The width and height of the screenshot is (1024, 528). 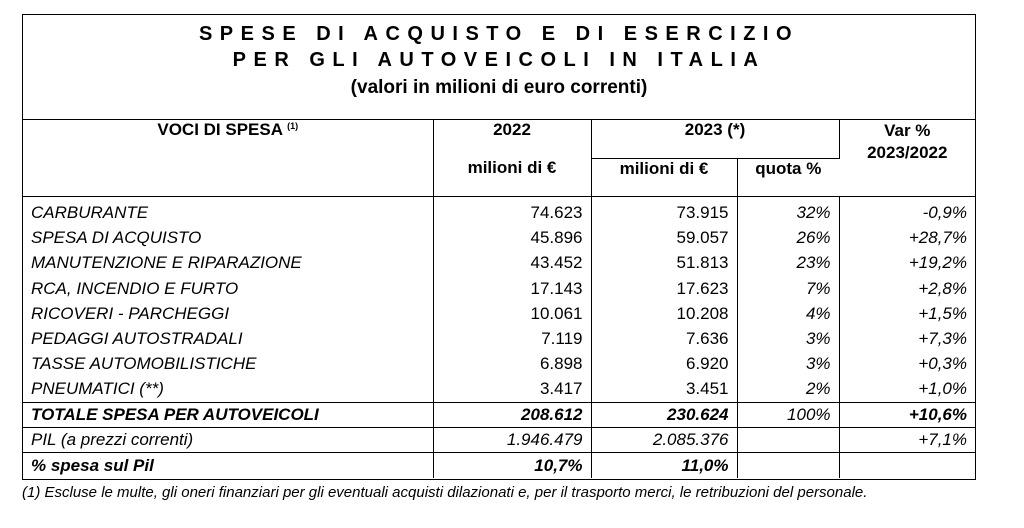 I want to click on row-value-2022: 7.119, so click(x=512, y=339).